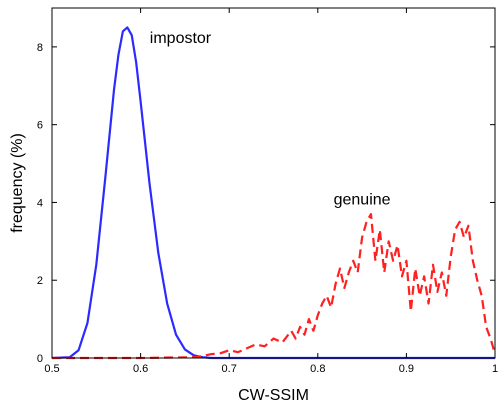 This screenshot has width=498, height=410. I want to click on x-tick-label: 0.9, so click(406, 369).